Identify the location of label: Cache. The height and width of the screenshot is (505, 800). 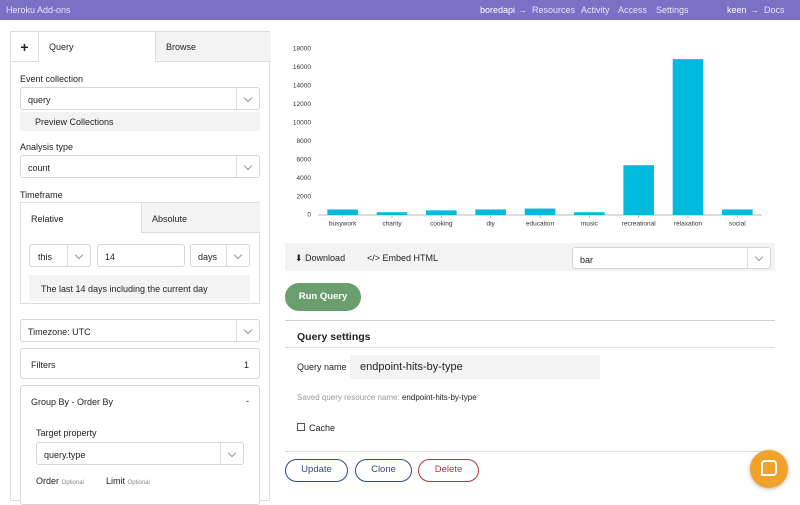
(322, 428).